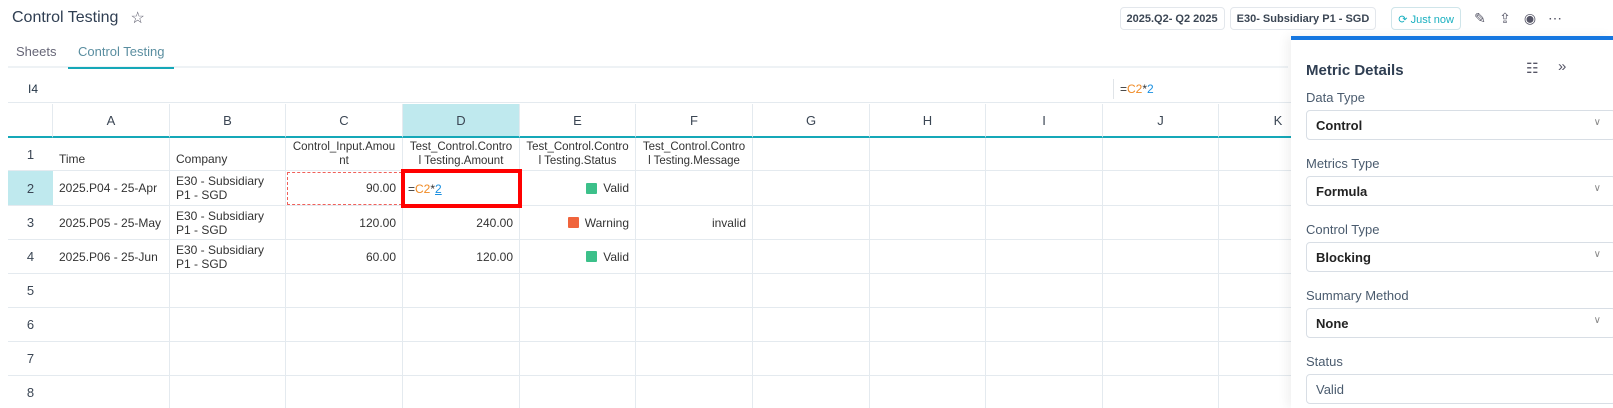 Image resolution: width=1613 pixels, height=408 pixels. I want to click on cell: 240.00, so click(461, 223).